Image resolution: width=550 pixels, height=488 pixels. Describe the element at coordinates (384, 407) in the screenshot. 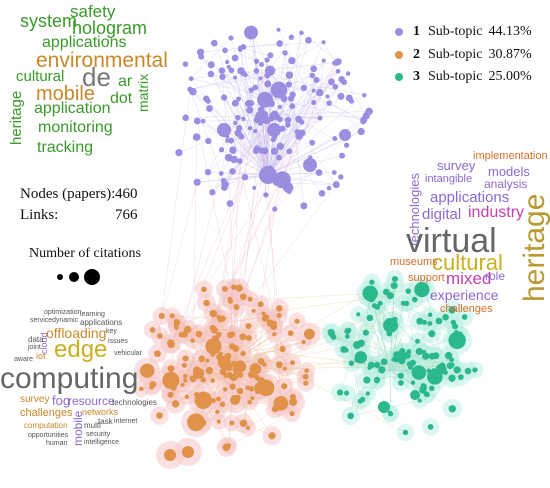

I see `subtopic-3-hub-node` at that location.